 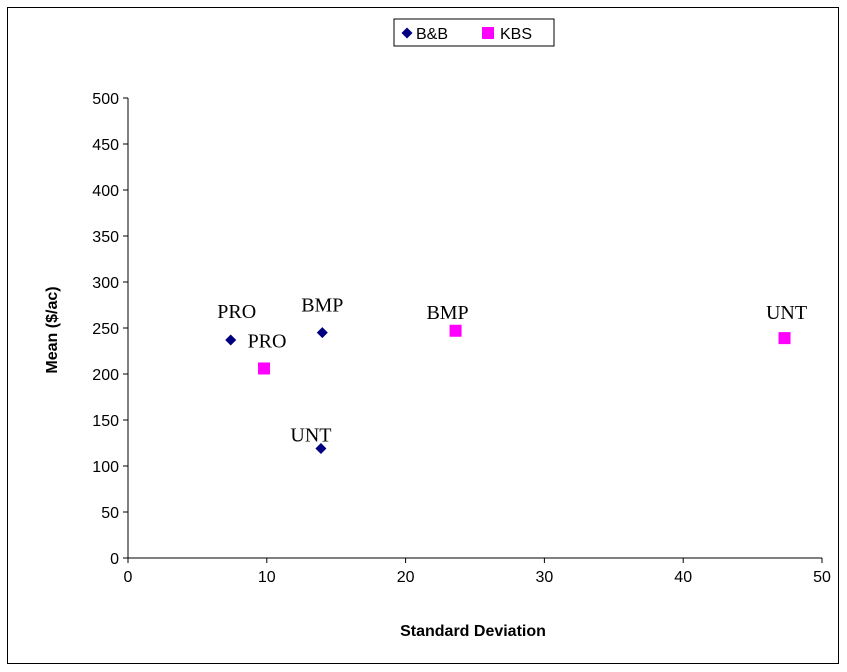 I want to click on x-tick-label: 10, so click(x=267, y=577).